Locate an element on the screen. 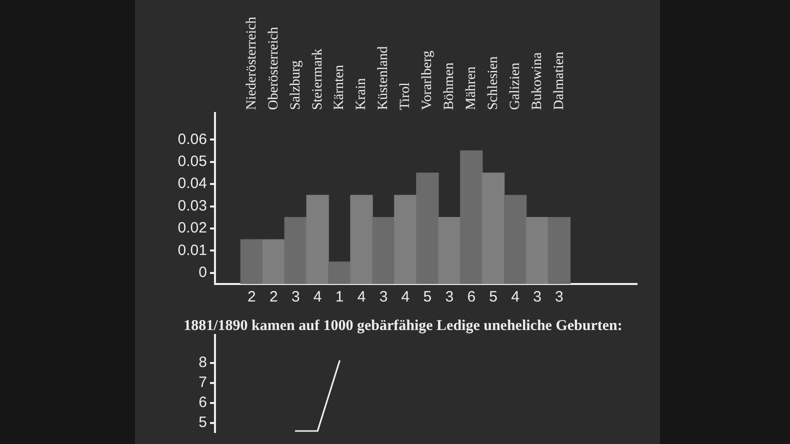 Image resolution: width=790 pixels, height=444 pixels. y-tick-label: 0.02 is located at coordinates (192, 228).